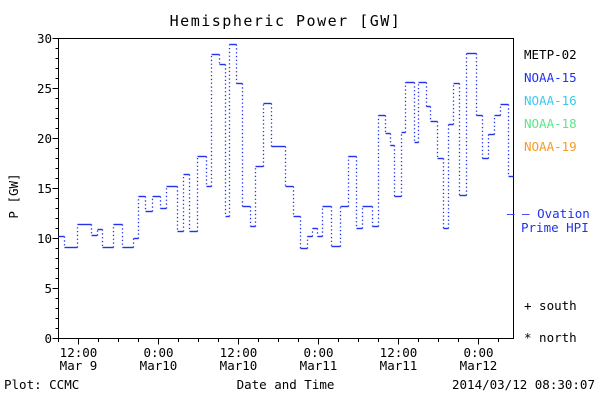 This screenshot has width=600, height=400. I want to click on page-title: Hemispheric Power [GW], so click(285, 21).